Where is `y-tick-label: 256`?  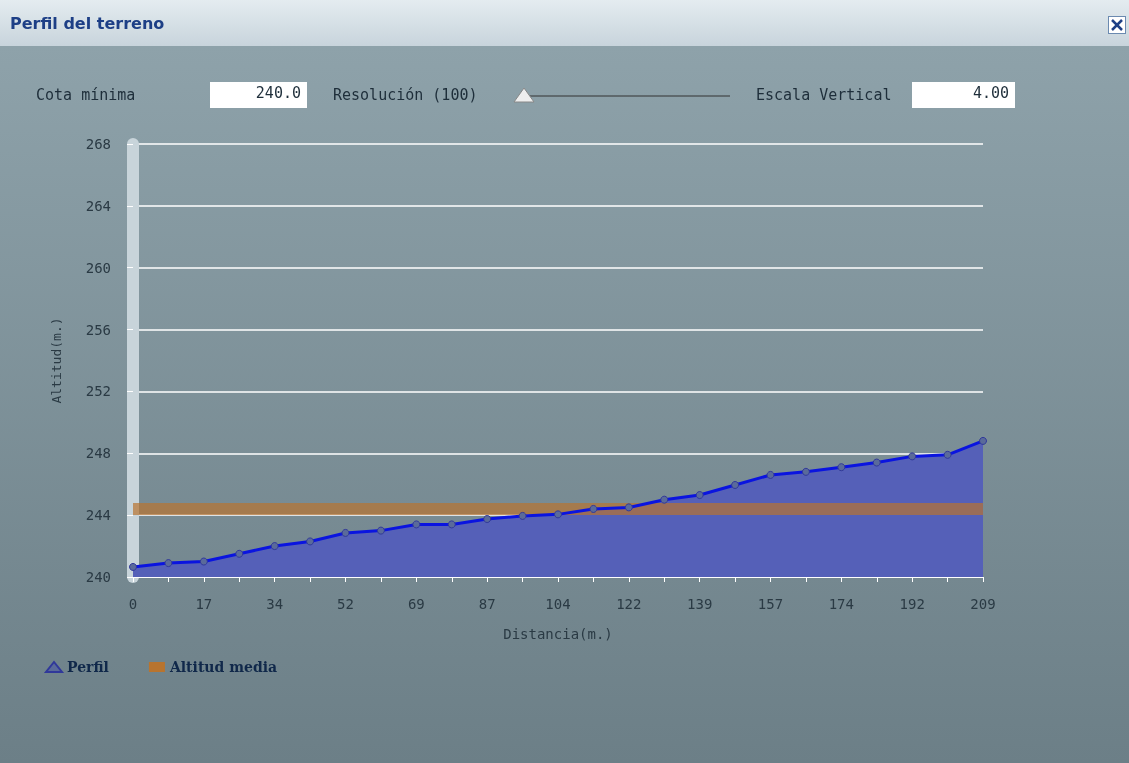 y-tick-label: 256 is located at coordinates (98, 329).